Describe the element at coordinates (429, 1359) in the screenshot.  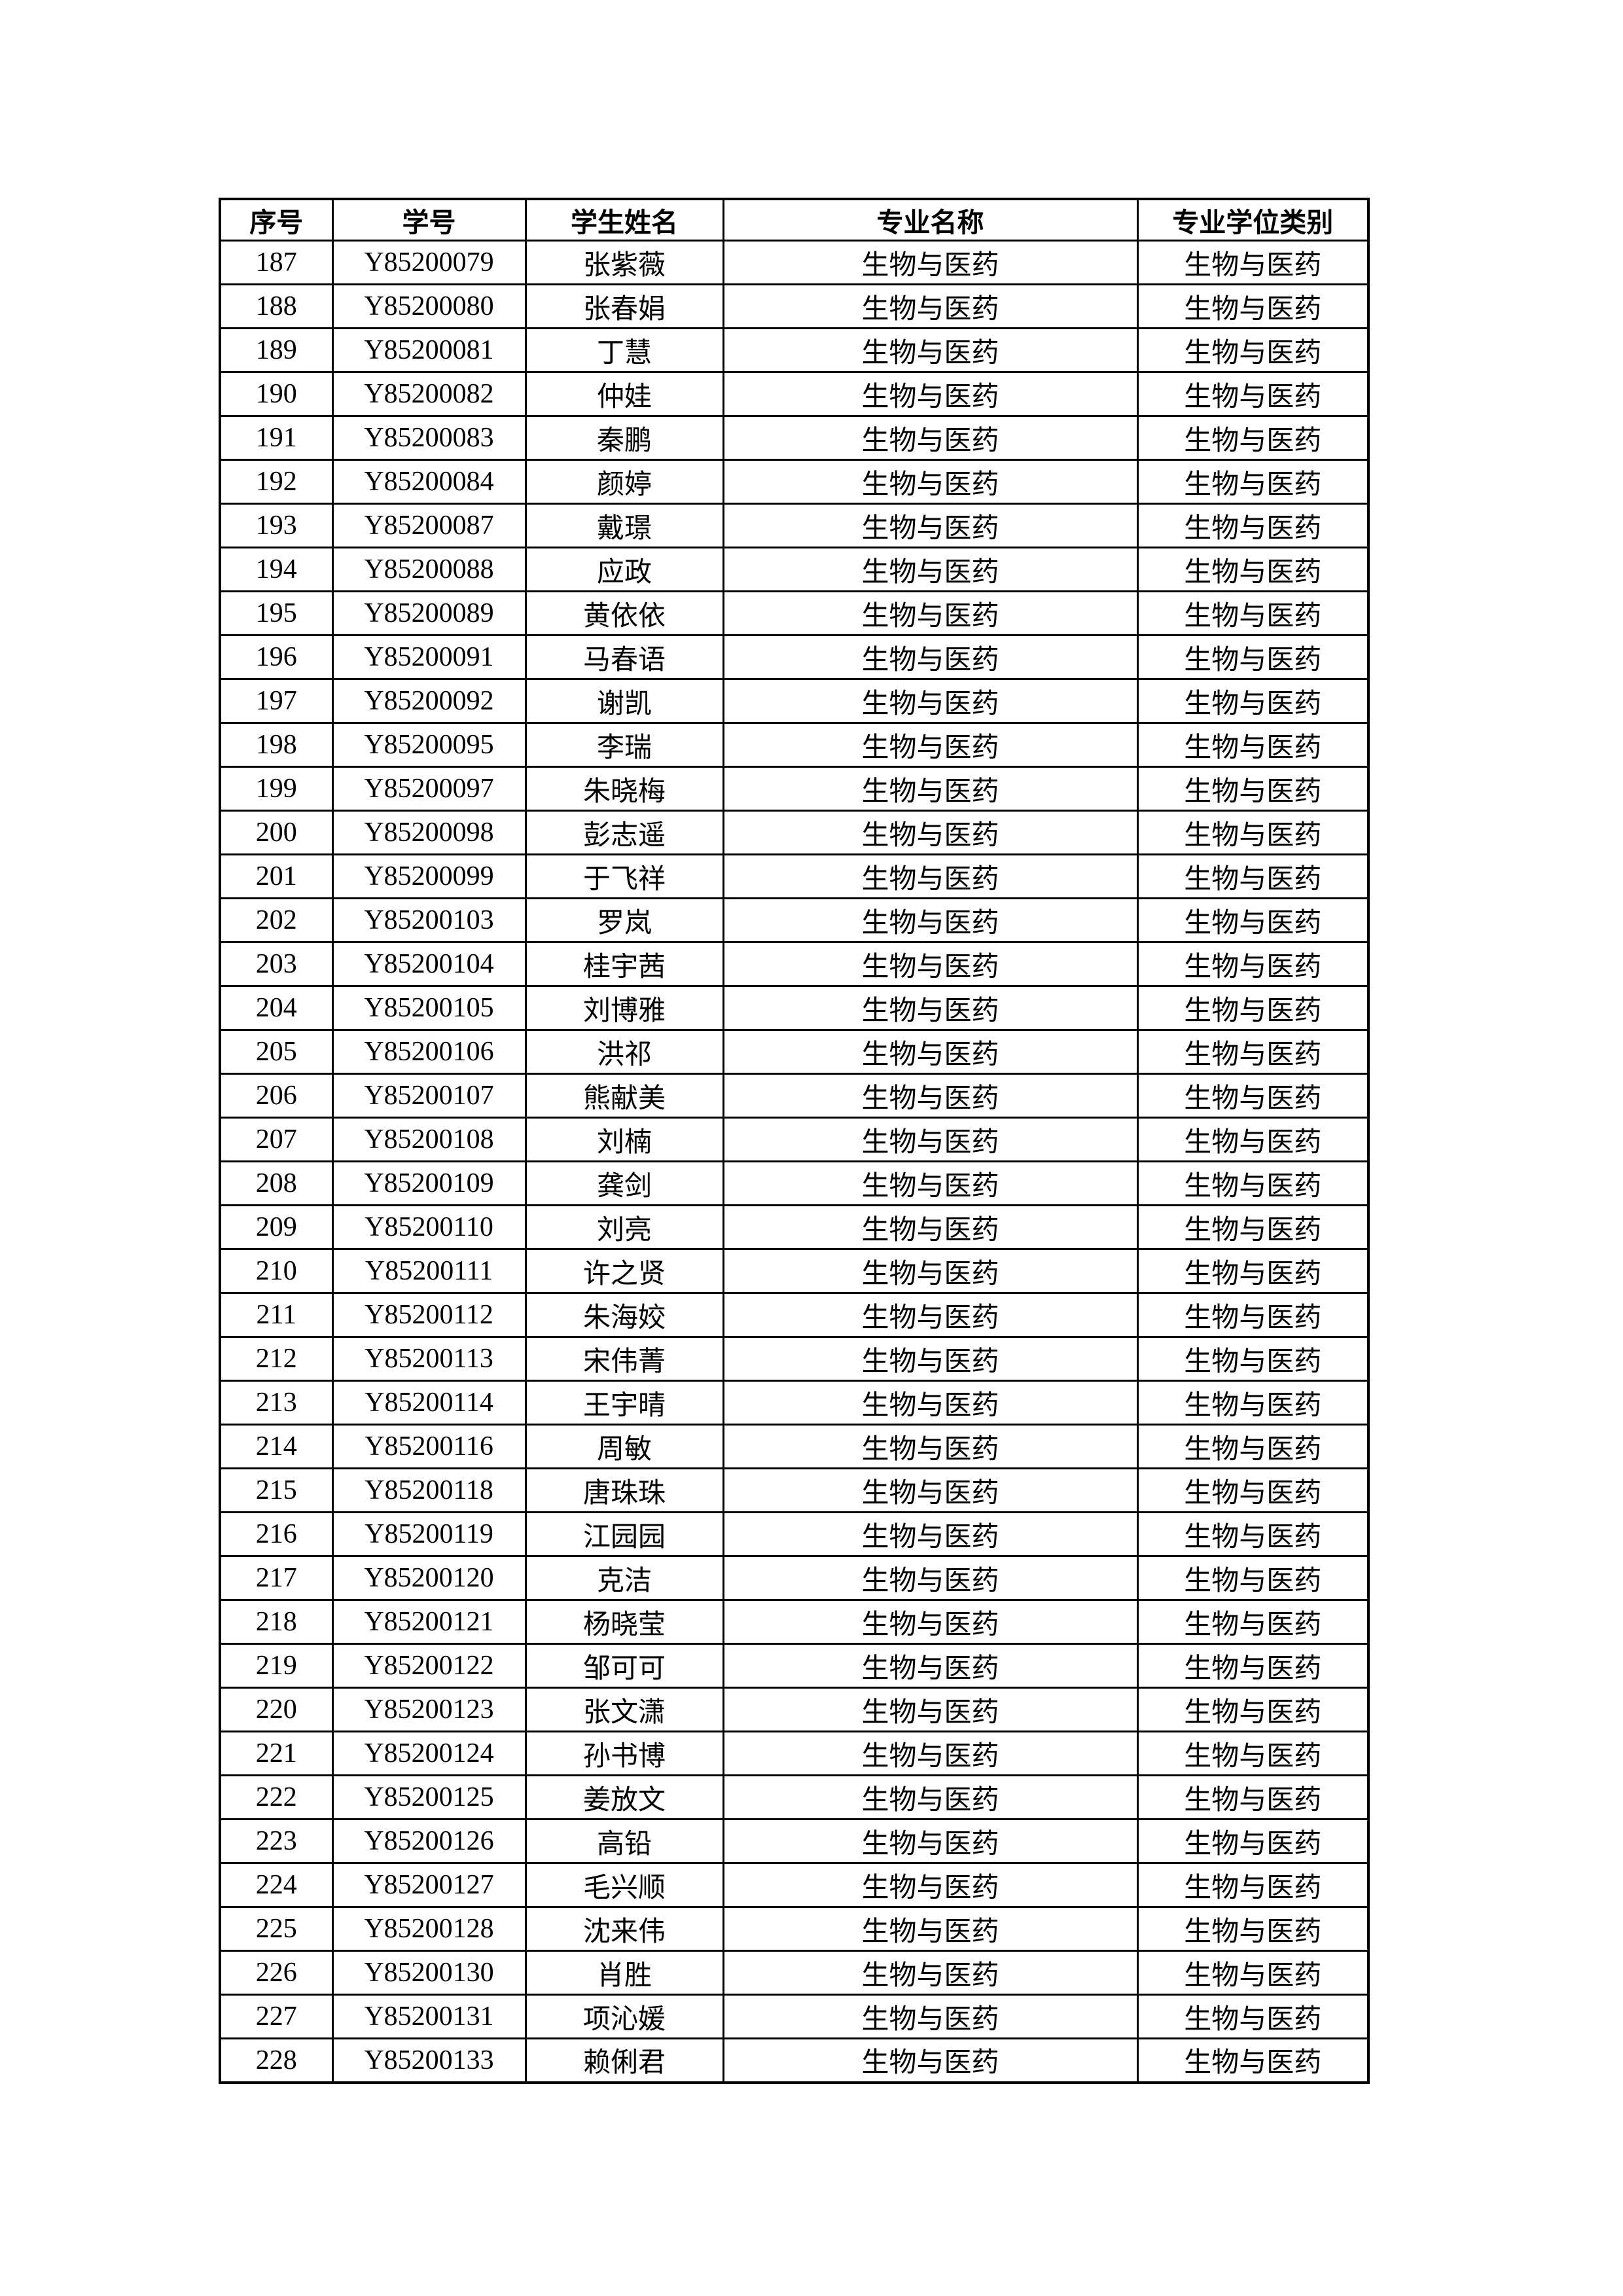
I see `cell-student-id: Y85200113` at that location.